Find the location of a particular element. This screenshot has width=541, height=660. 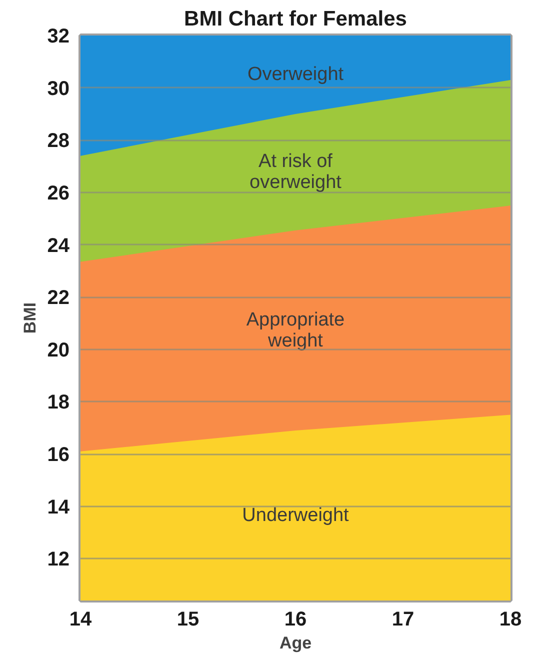

series-label: Overweight is located at coordinates (295, 75).